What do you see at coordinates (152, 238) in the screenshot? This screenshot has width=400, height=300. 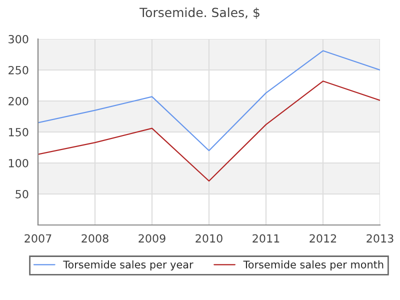 I see `x-tick-label: 2009` at bounding box center [152, 238].